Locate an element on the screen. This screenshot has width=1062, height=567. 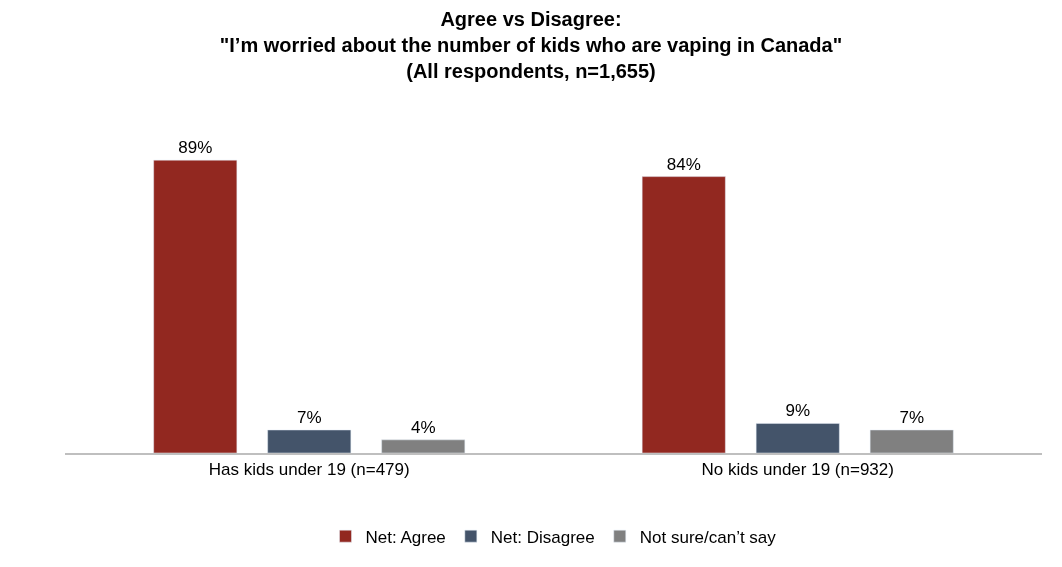
legend-label: Net: Agree is located at coordinates (405, 537).